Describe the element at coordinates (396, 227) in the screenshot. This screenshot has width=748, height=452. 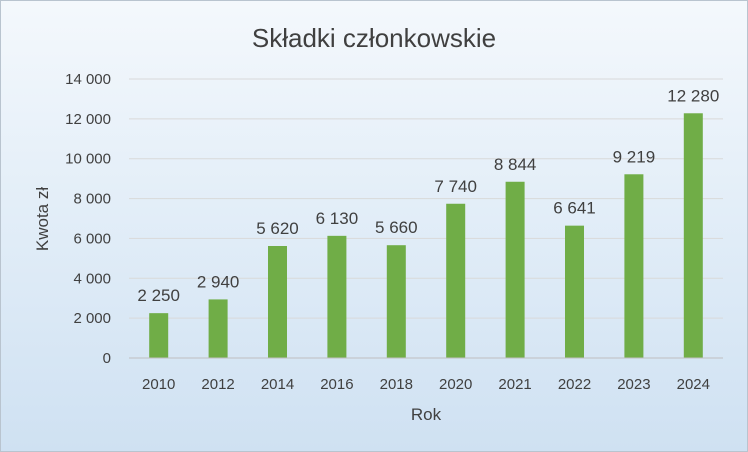
I see `data-label: 5 660` at that location.